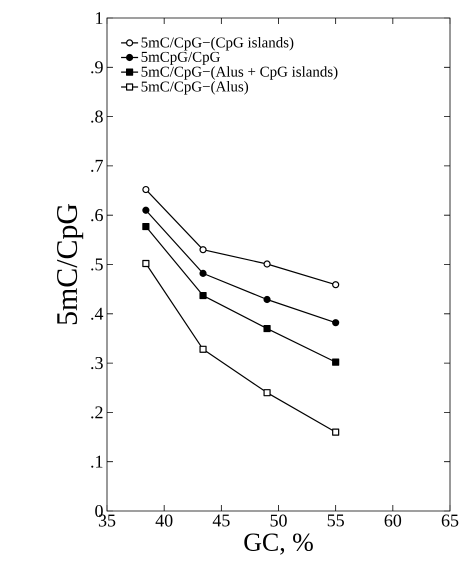 This screenshot has height=582, width=465. Describe the element at coordinates (97, 314) in the screenshot. I see `y-tick-label: .4` at that location.